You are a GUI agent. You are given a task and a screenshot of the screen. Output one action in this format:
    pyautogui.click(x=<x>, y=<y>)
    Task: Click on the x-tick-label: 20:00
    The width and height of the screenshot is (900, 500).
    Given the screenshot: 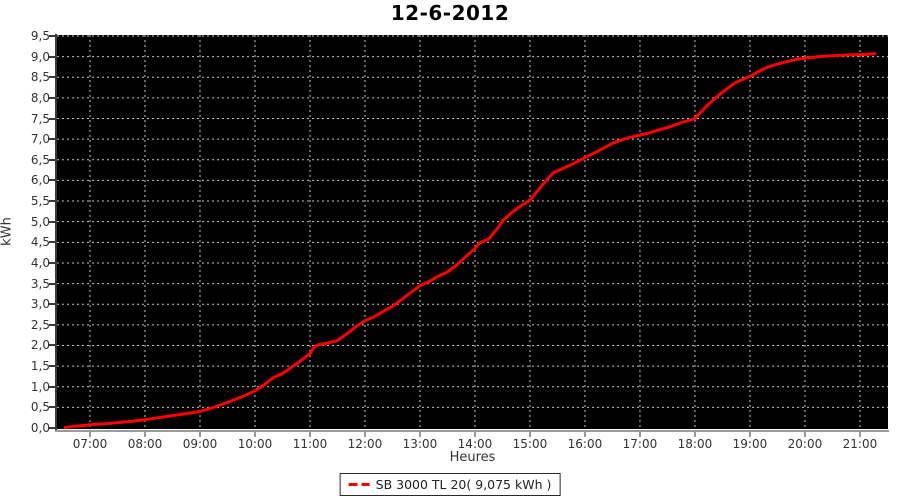 What is the action you would take?
    pyautogui.click(x=805, y=444)
    